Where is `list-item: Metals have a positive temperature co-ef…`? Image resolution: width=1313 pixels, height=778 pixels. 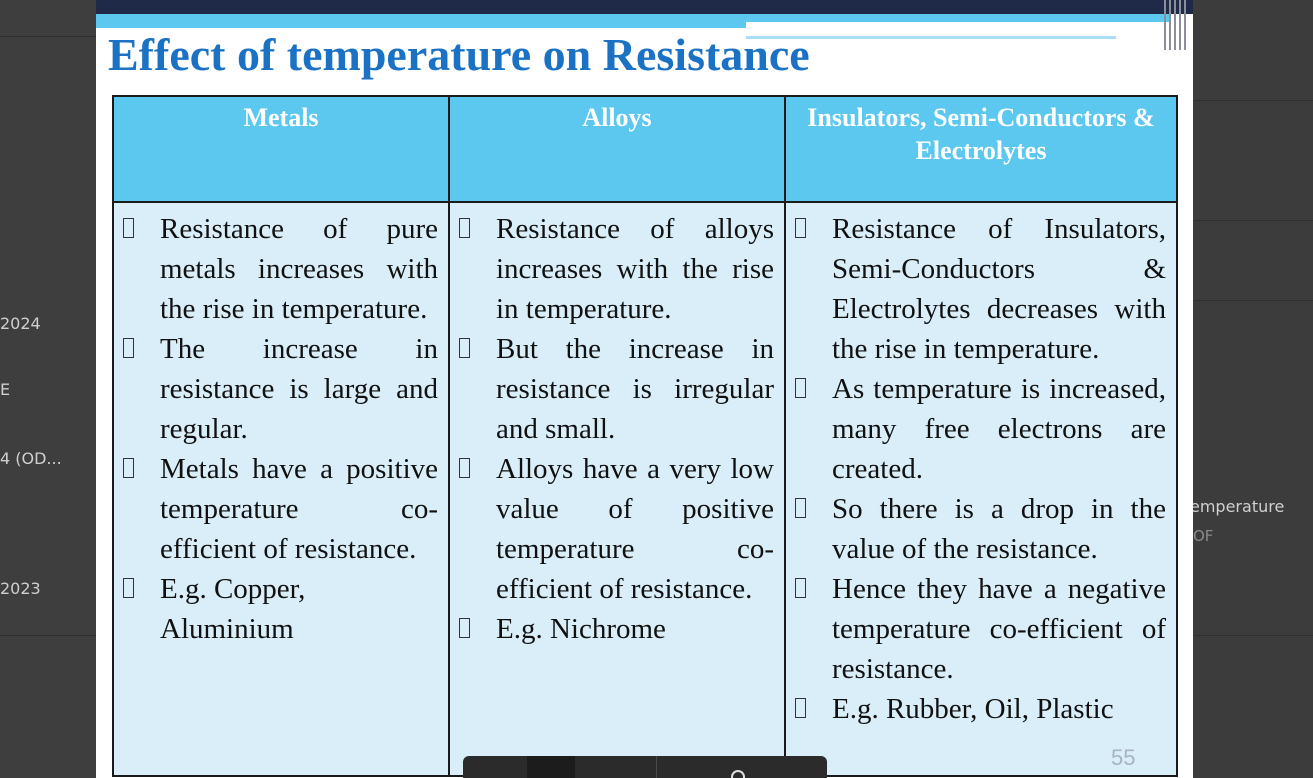 list-item: Metals have a positive temperature co-ef… is located at coordinates (279, 509).